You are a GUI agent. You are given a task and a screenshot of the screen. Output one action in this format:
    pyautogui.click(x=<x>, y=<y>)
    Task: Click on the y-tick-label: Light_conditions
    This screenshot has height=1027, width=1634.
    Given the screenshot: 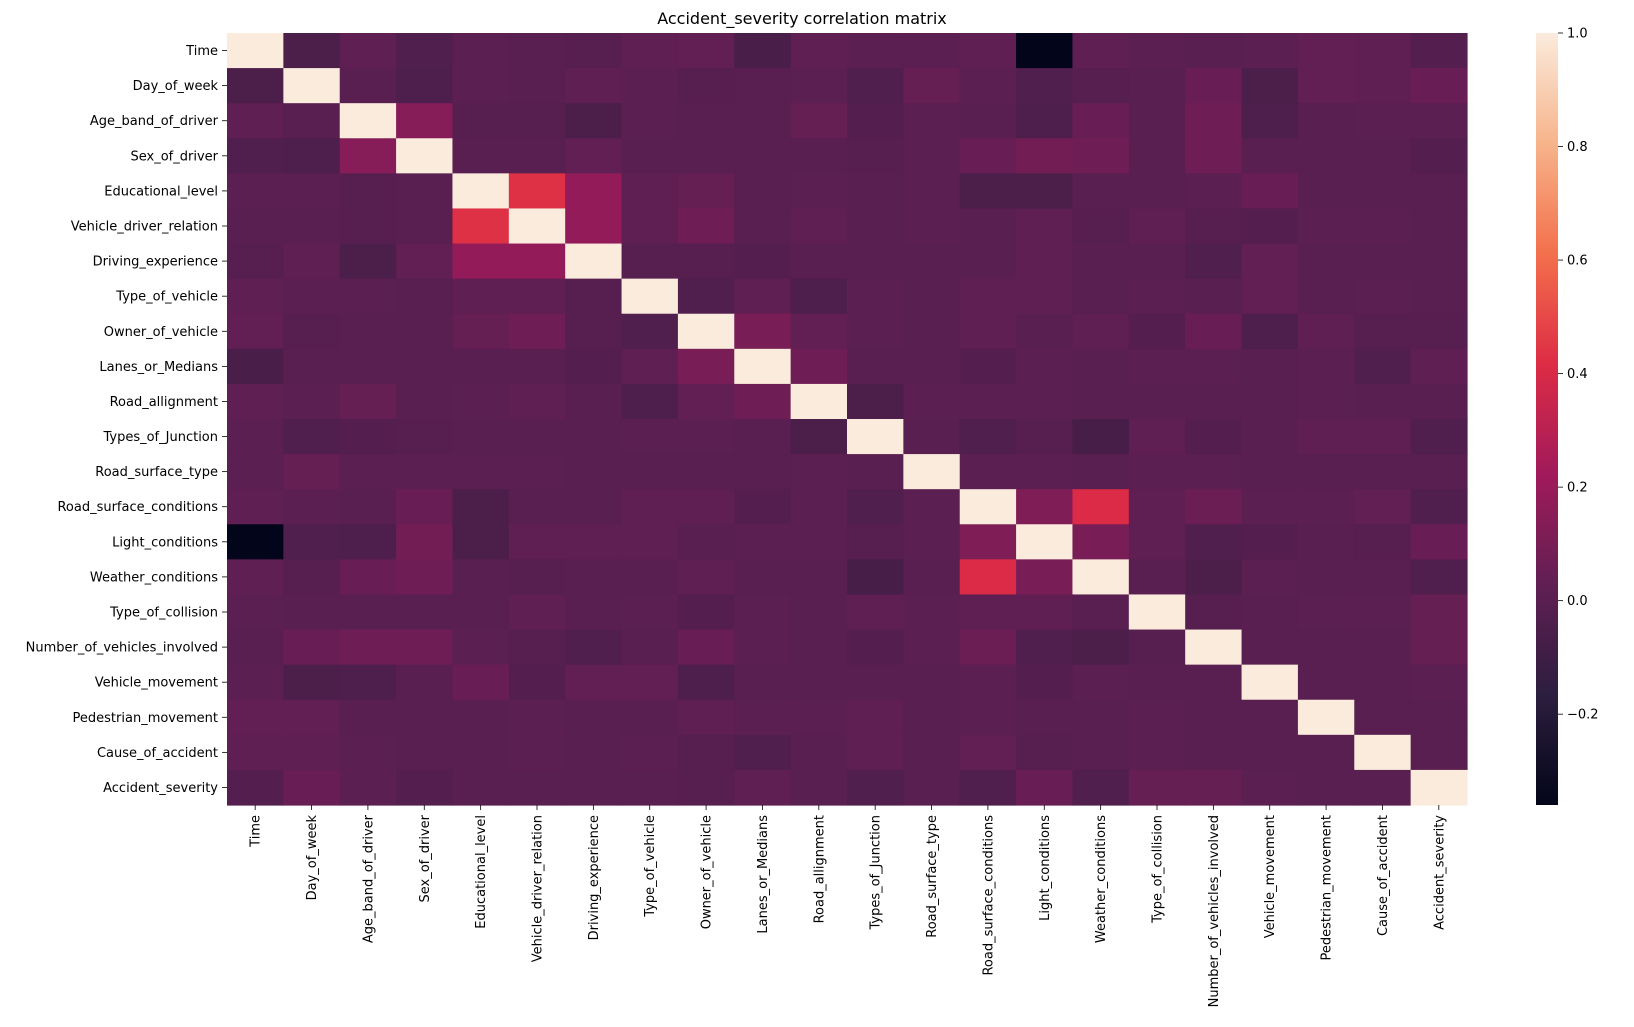 What is the action you would take?
    pyautogui.click(x=165, y=542)
    